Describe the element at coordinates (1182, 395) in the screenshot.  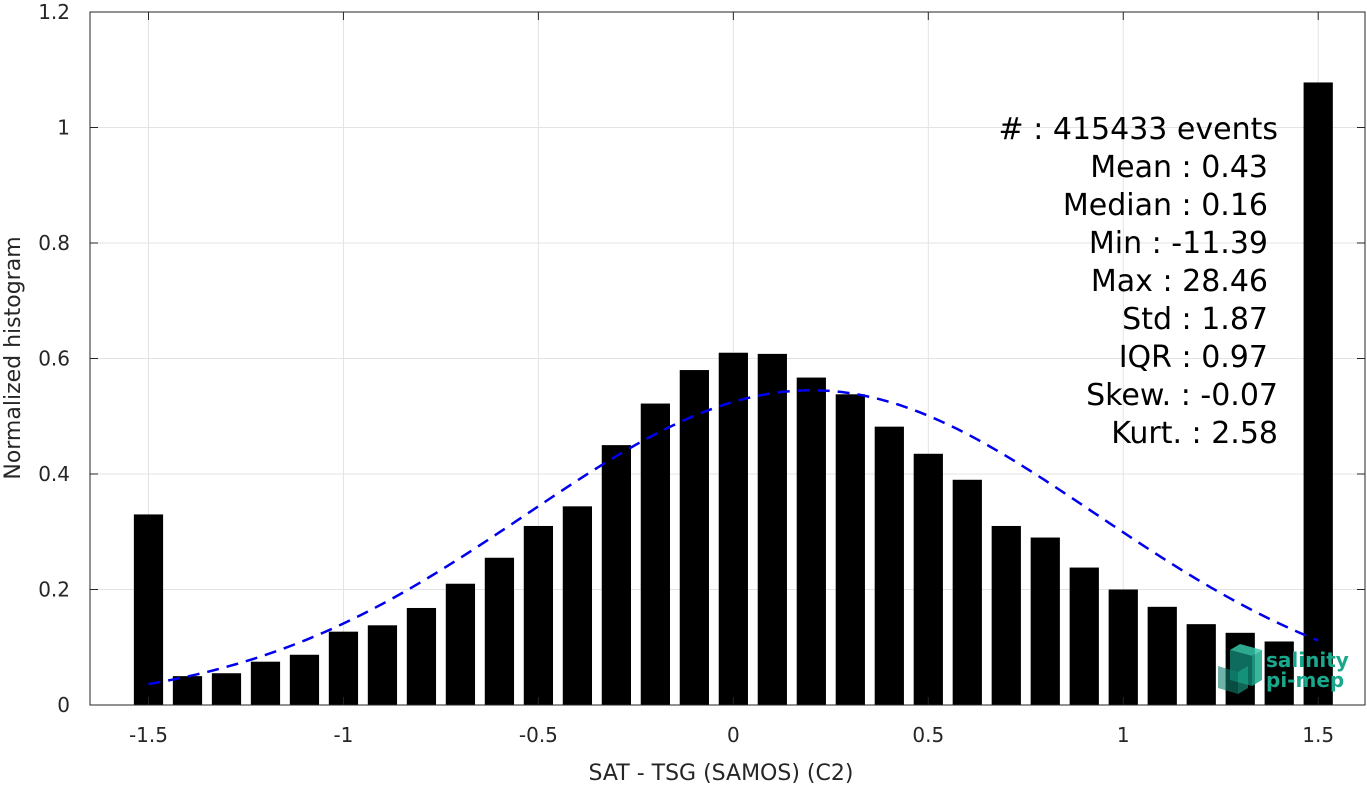
I see `stat-line: Skew. : -0.07` at that location.